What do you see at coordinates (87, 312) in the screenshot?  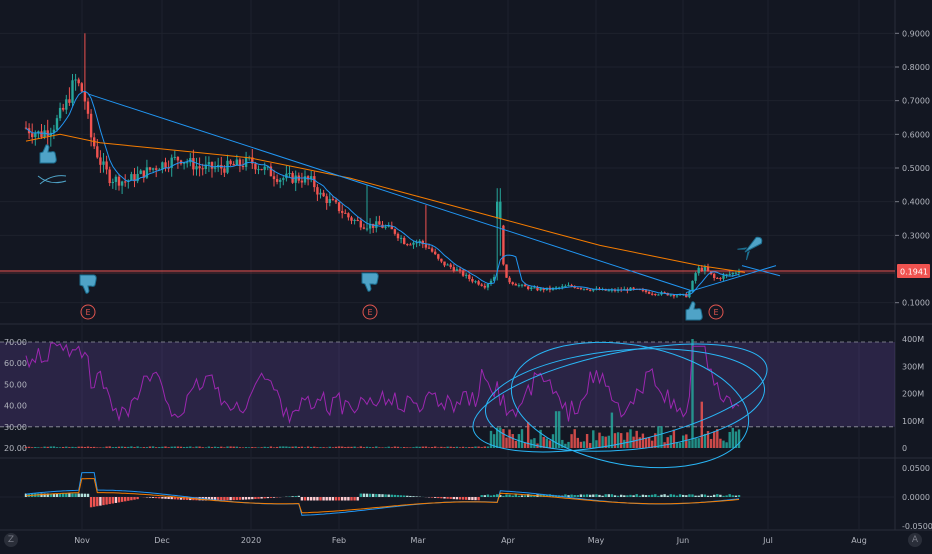 I see `earnings-label: E` at bounding box center [87, 312].